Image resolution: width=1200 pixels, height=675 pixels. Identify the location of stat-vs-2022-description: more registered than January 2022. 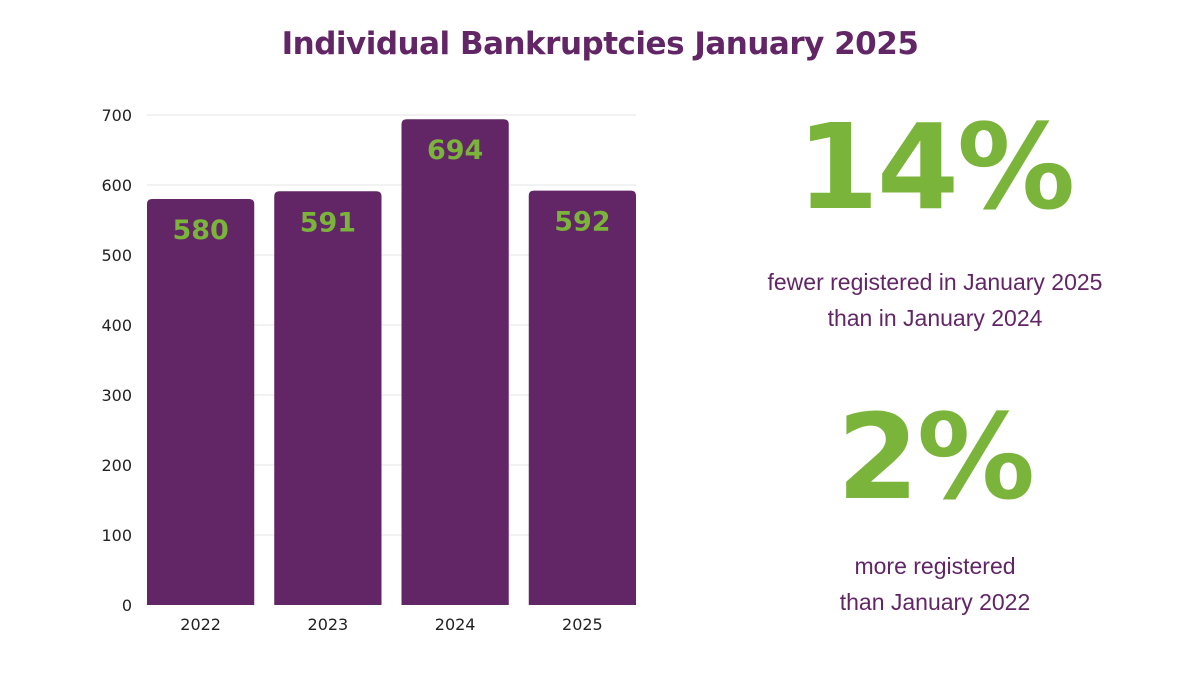
(935, 584).